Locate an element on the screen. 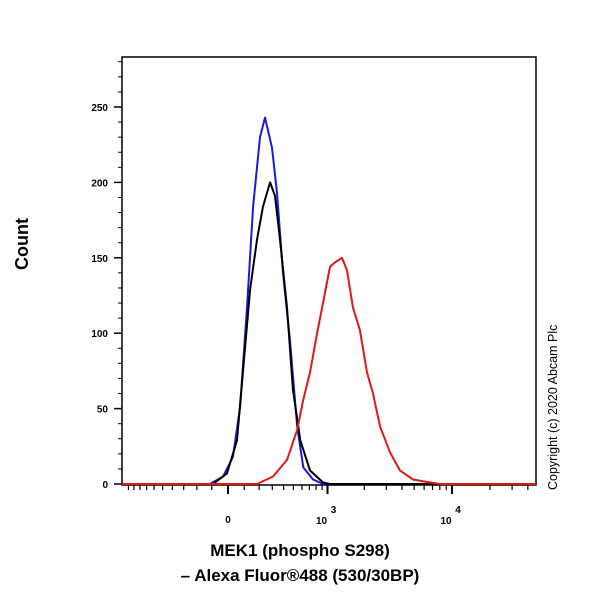  y-tick-label: 150 is located at coordinates (99, 259).